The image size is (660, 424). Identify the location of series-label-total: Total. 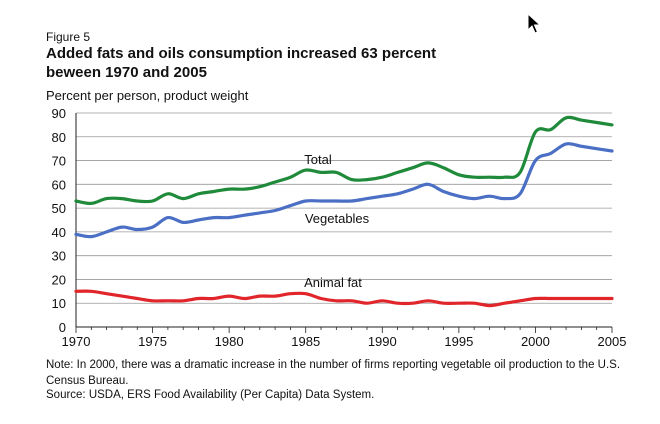
(318, 159).